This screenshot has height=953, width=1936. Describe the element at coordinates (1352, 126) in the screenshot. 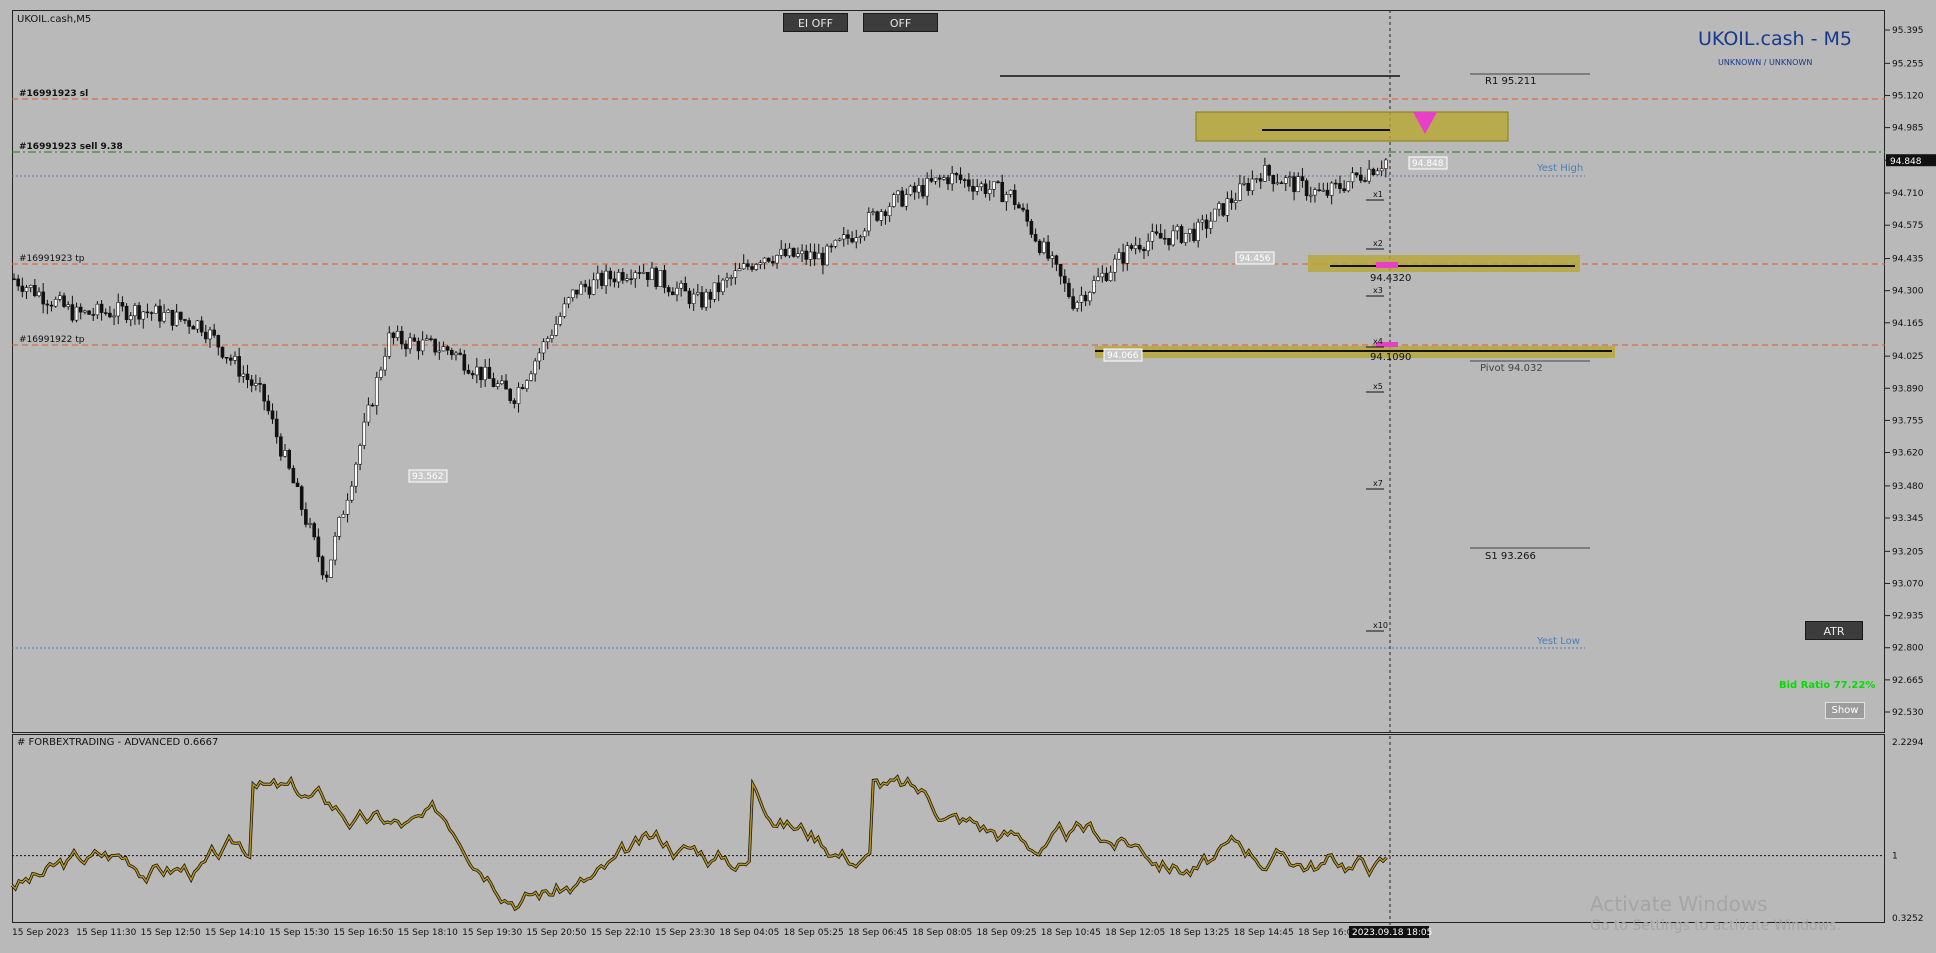

I see `supply-zone` at that location.